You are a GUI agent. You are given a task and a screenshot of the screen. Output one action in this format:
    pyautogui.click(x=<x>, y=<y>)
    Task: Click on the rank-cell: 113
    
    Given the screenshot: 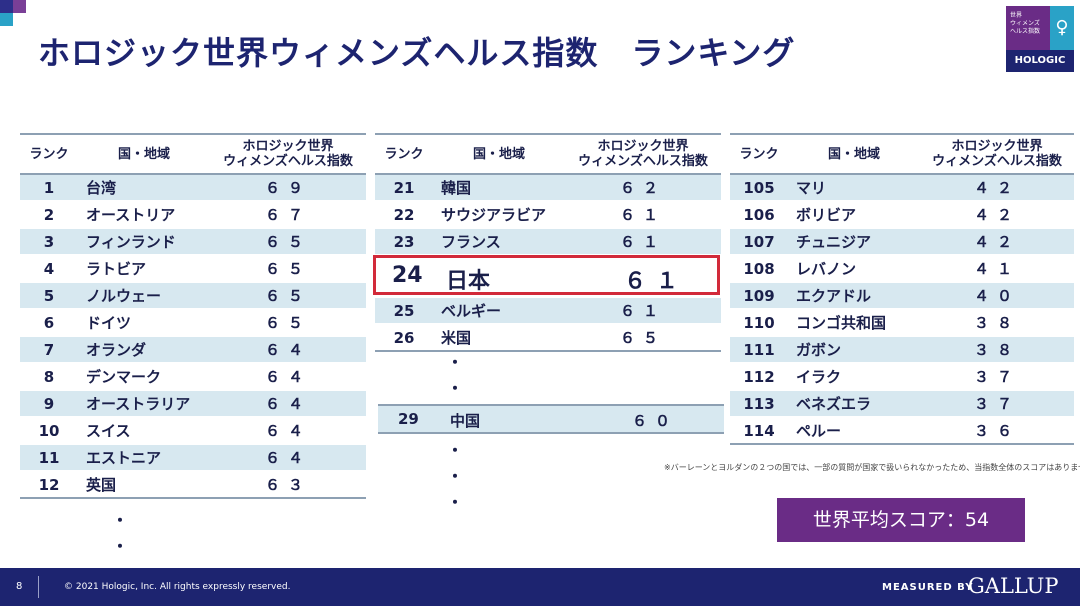 What is the action you would take?
    pyautogui.click(x=759, y=404)
    